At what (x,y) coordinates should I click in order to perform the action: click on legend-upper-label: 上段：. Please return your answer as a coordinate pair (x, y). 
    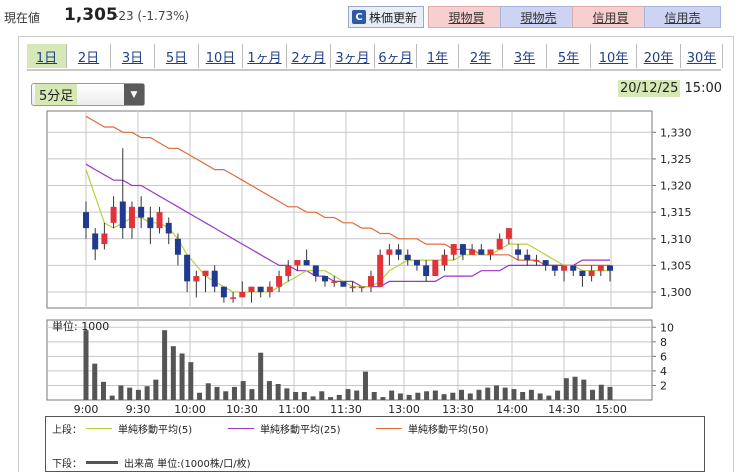
    Looking at the image, I should click on (67, 430).